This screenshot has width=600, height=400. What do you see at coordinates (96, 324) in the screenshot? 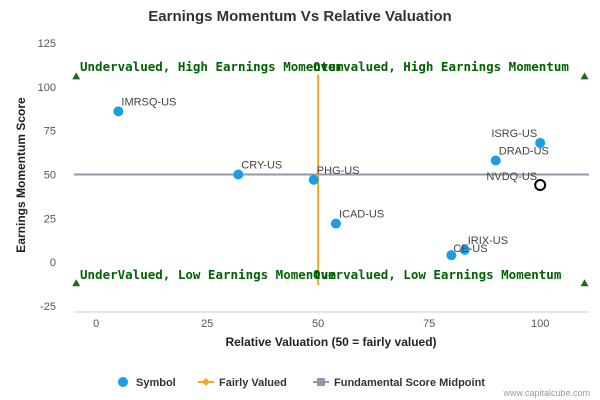
I see `x-tick-label: 0` at bounding box center [96, 324].